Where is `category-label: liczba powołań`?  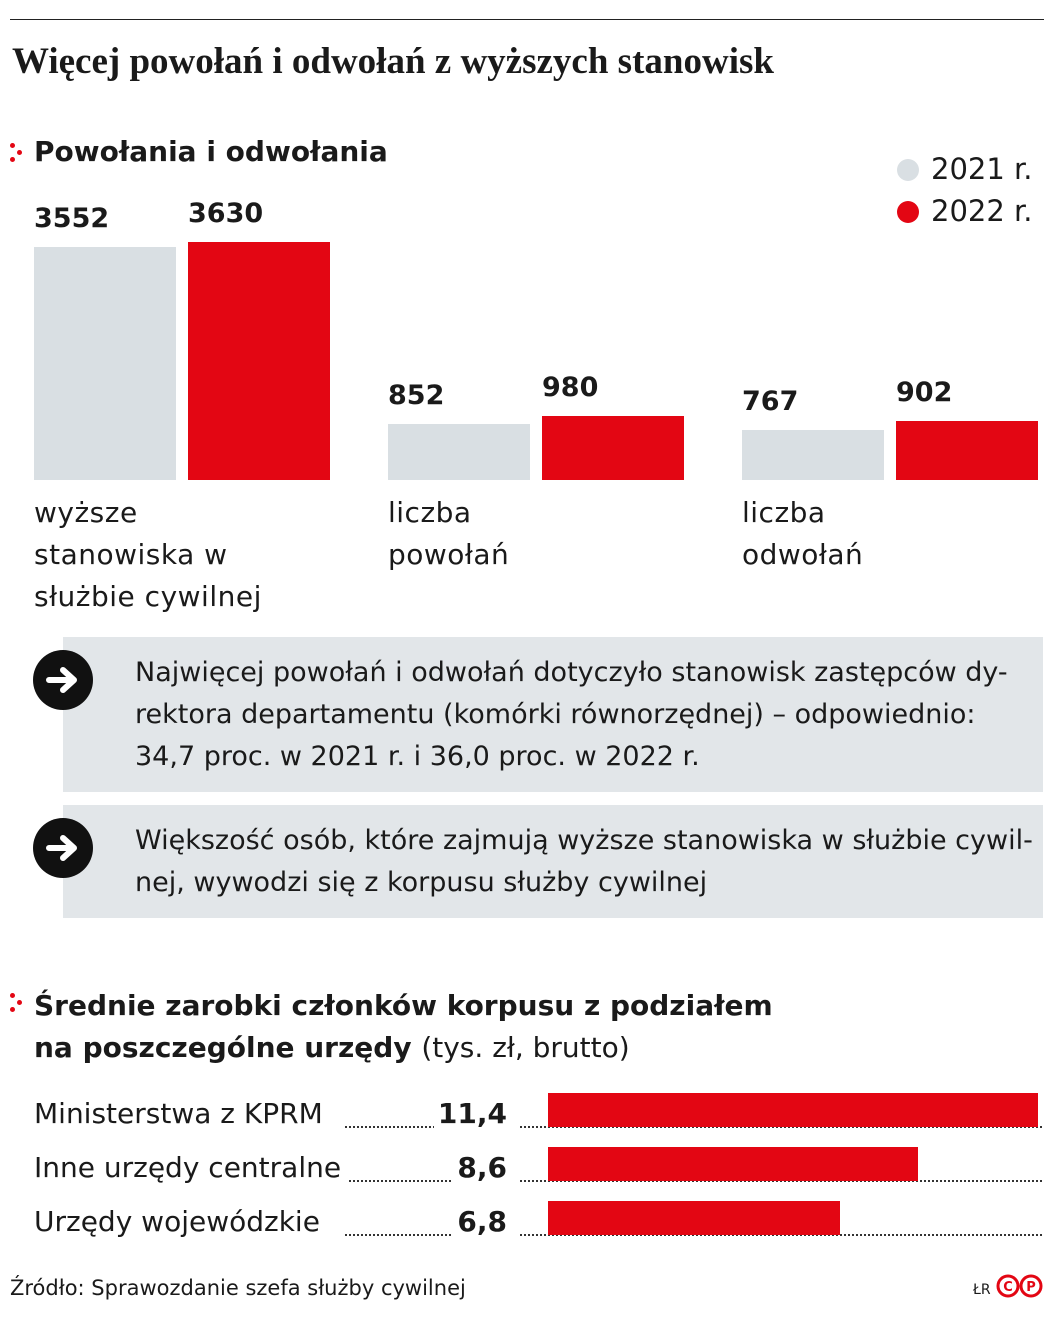 category-label: liczba powołań is located at coordinates (449, 533).